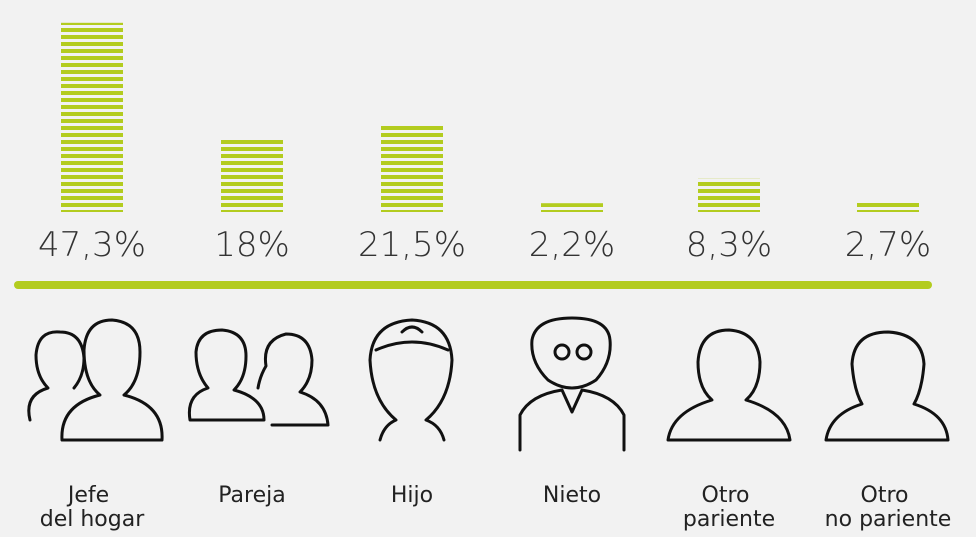 The width and height of the screenshot is (976, 537). What do you see at coordinates (888, 507) in the screenshot?
I see `category-label: Otro no pariente` at bounding box center [888, 507].